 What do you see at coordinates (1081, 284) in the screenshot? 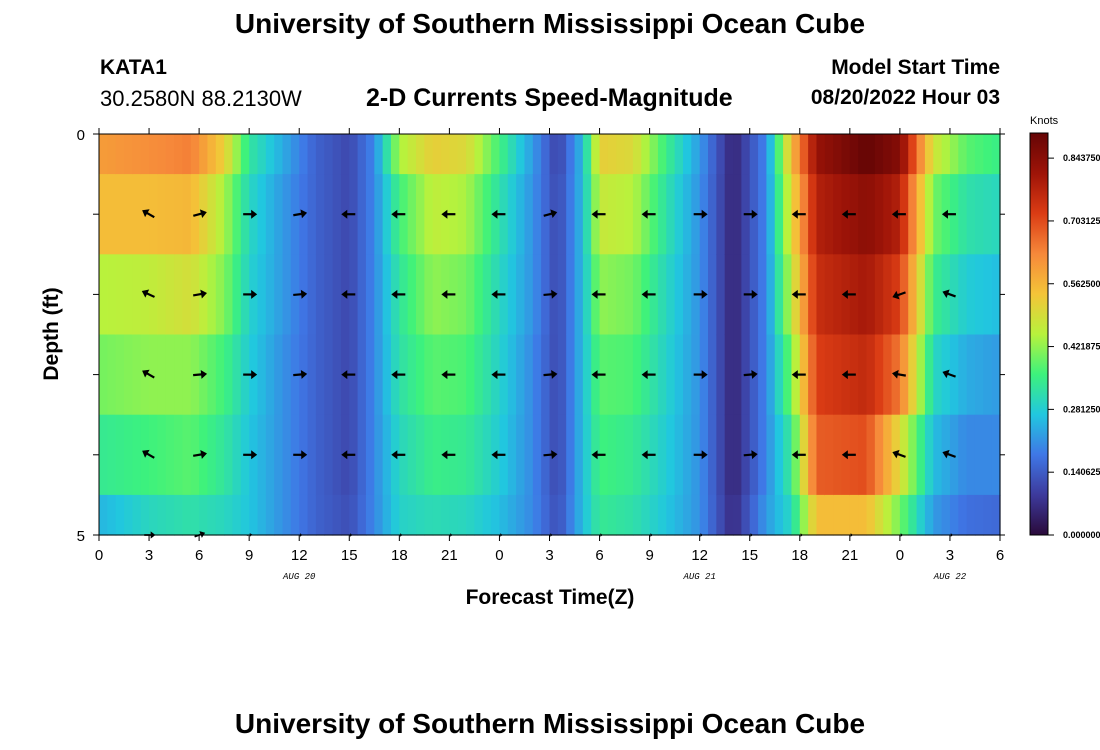
I see `colorbar-tick-label: 0.562500` at bounding box center [1081, 284].